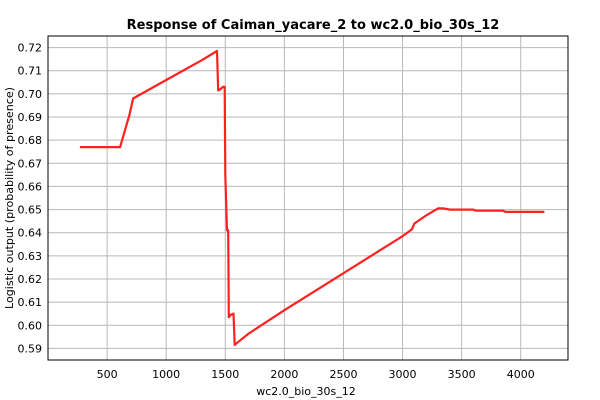 The width and height of the screenshot is (600, 400). What do you see at coordinates (30, 186) in the screenshot?
I see `y-tick-label: 0.66` at bounding box center [30, 186].